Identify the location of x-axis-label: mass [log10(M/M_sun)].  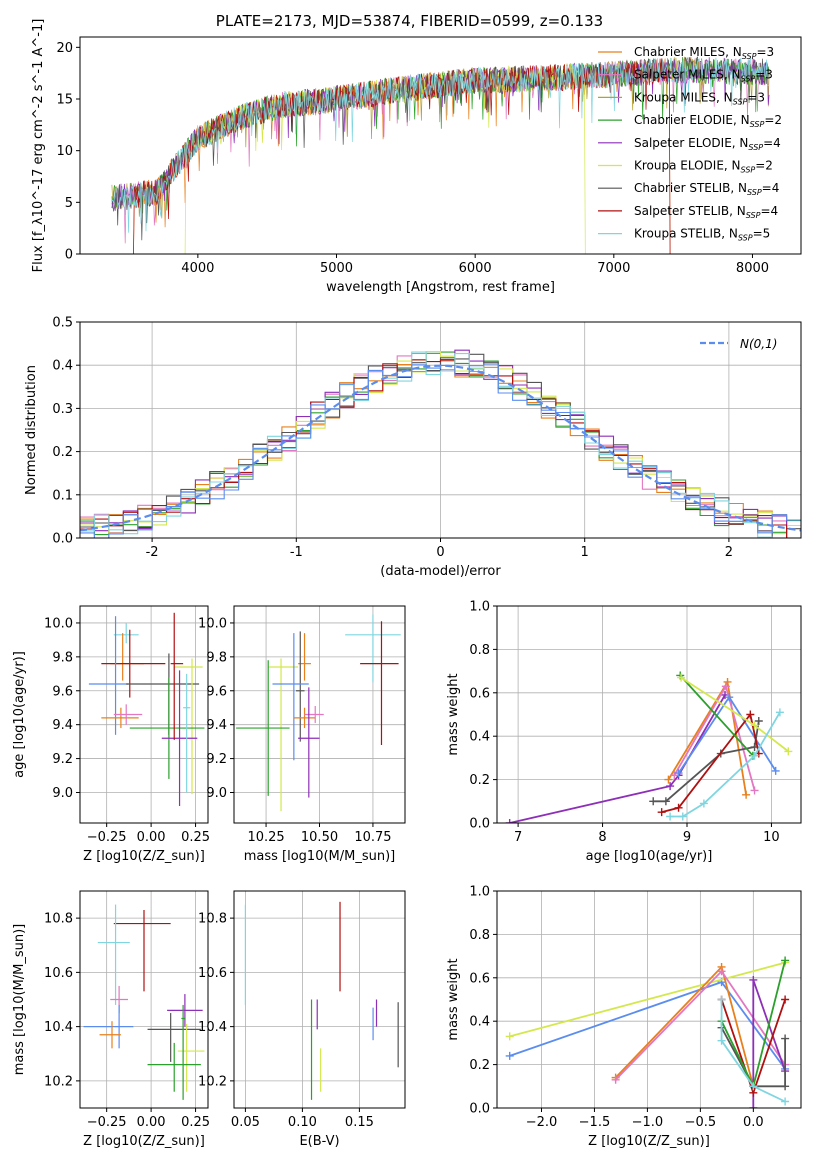
(320, 856).